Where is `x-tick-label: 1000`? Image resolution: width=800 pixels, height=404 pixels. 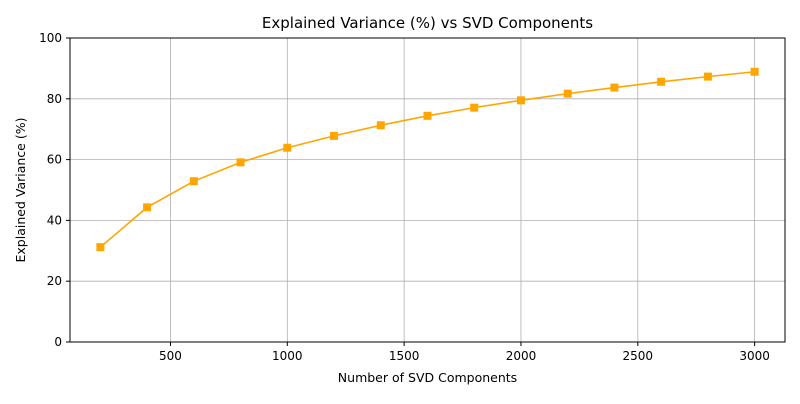
x-tick-label: 1000 is located at coordinates (287, 356).